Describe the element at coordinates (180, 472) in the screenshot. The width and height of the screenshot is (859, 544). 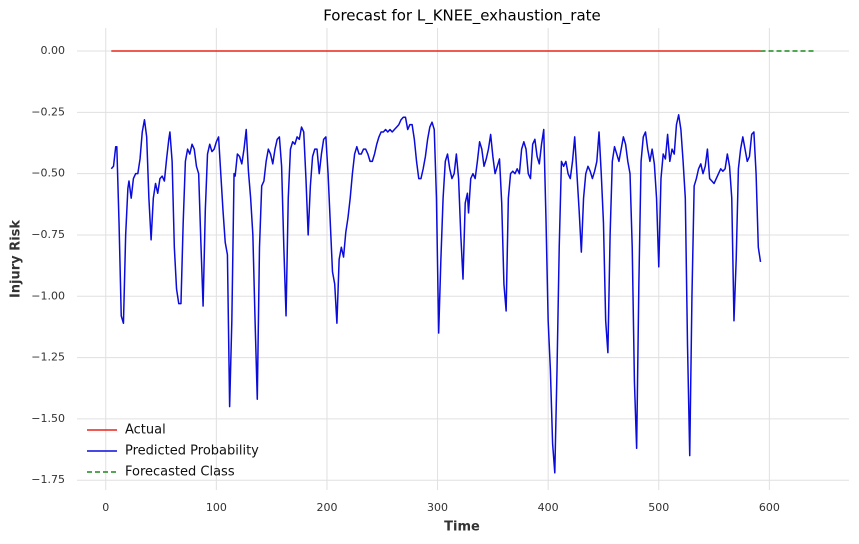
I see `legend-label: Forecasted Class` at that location.